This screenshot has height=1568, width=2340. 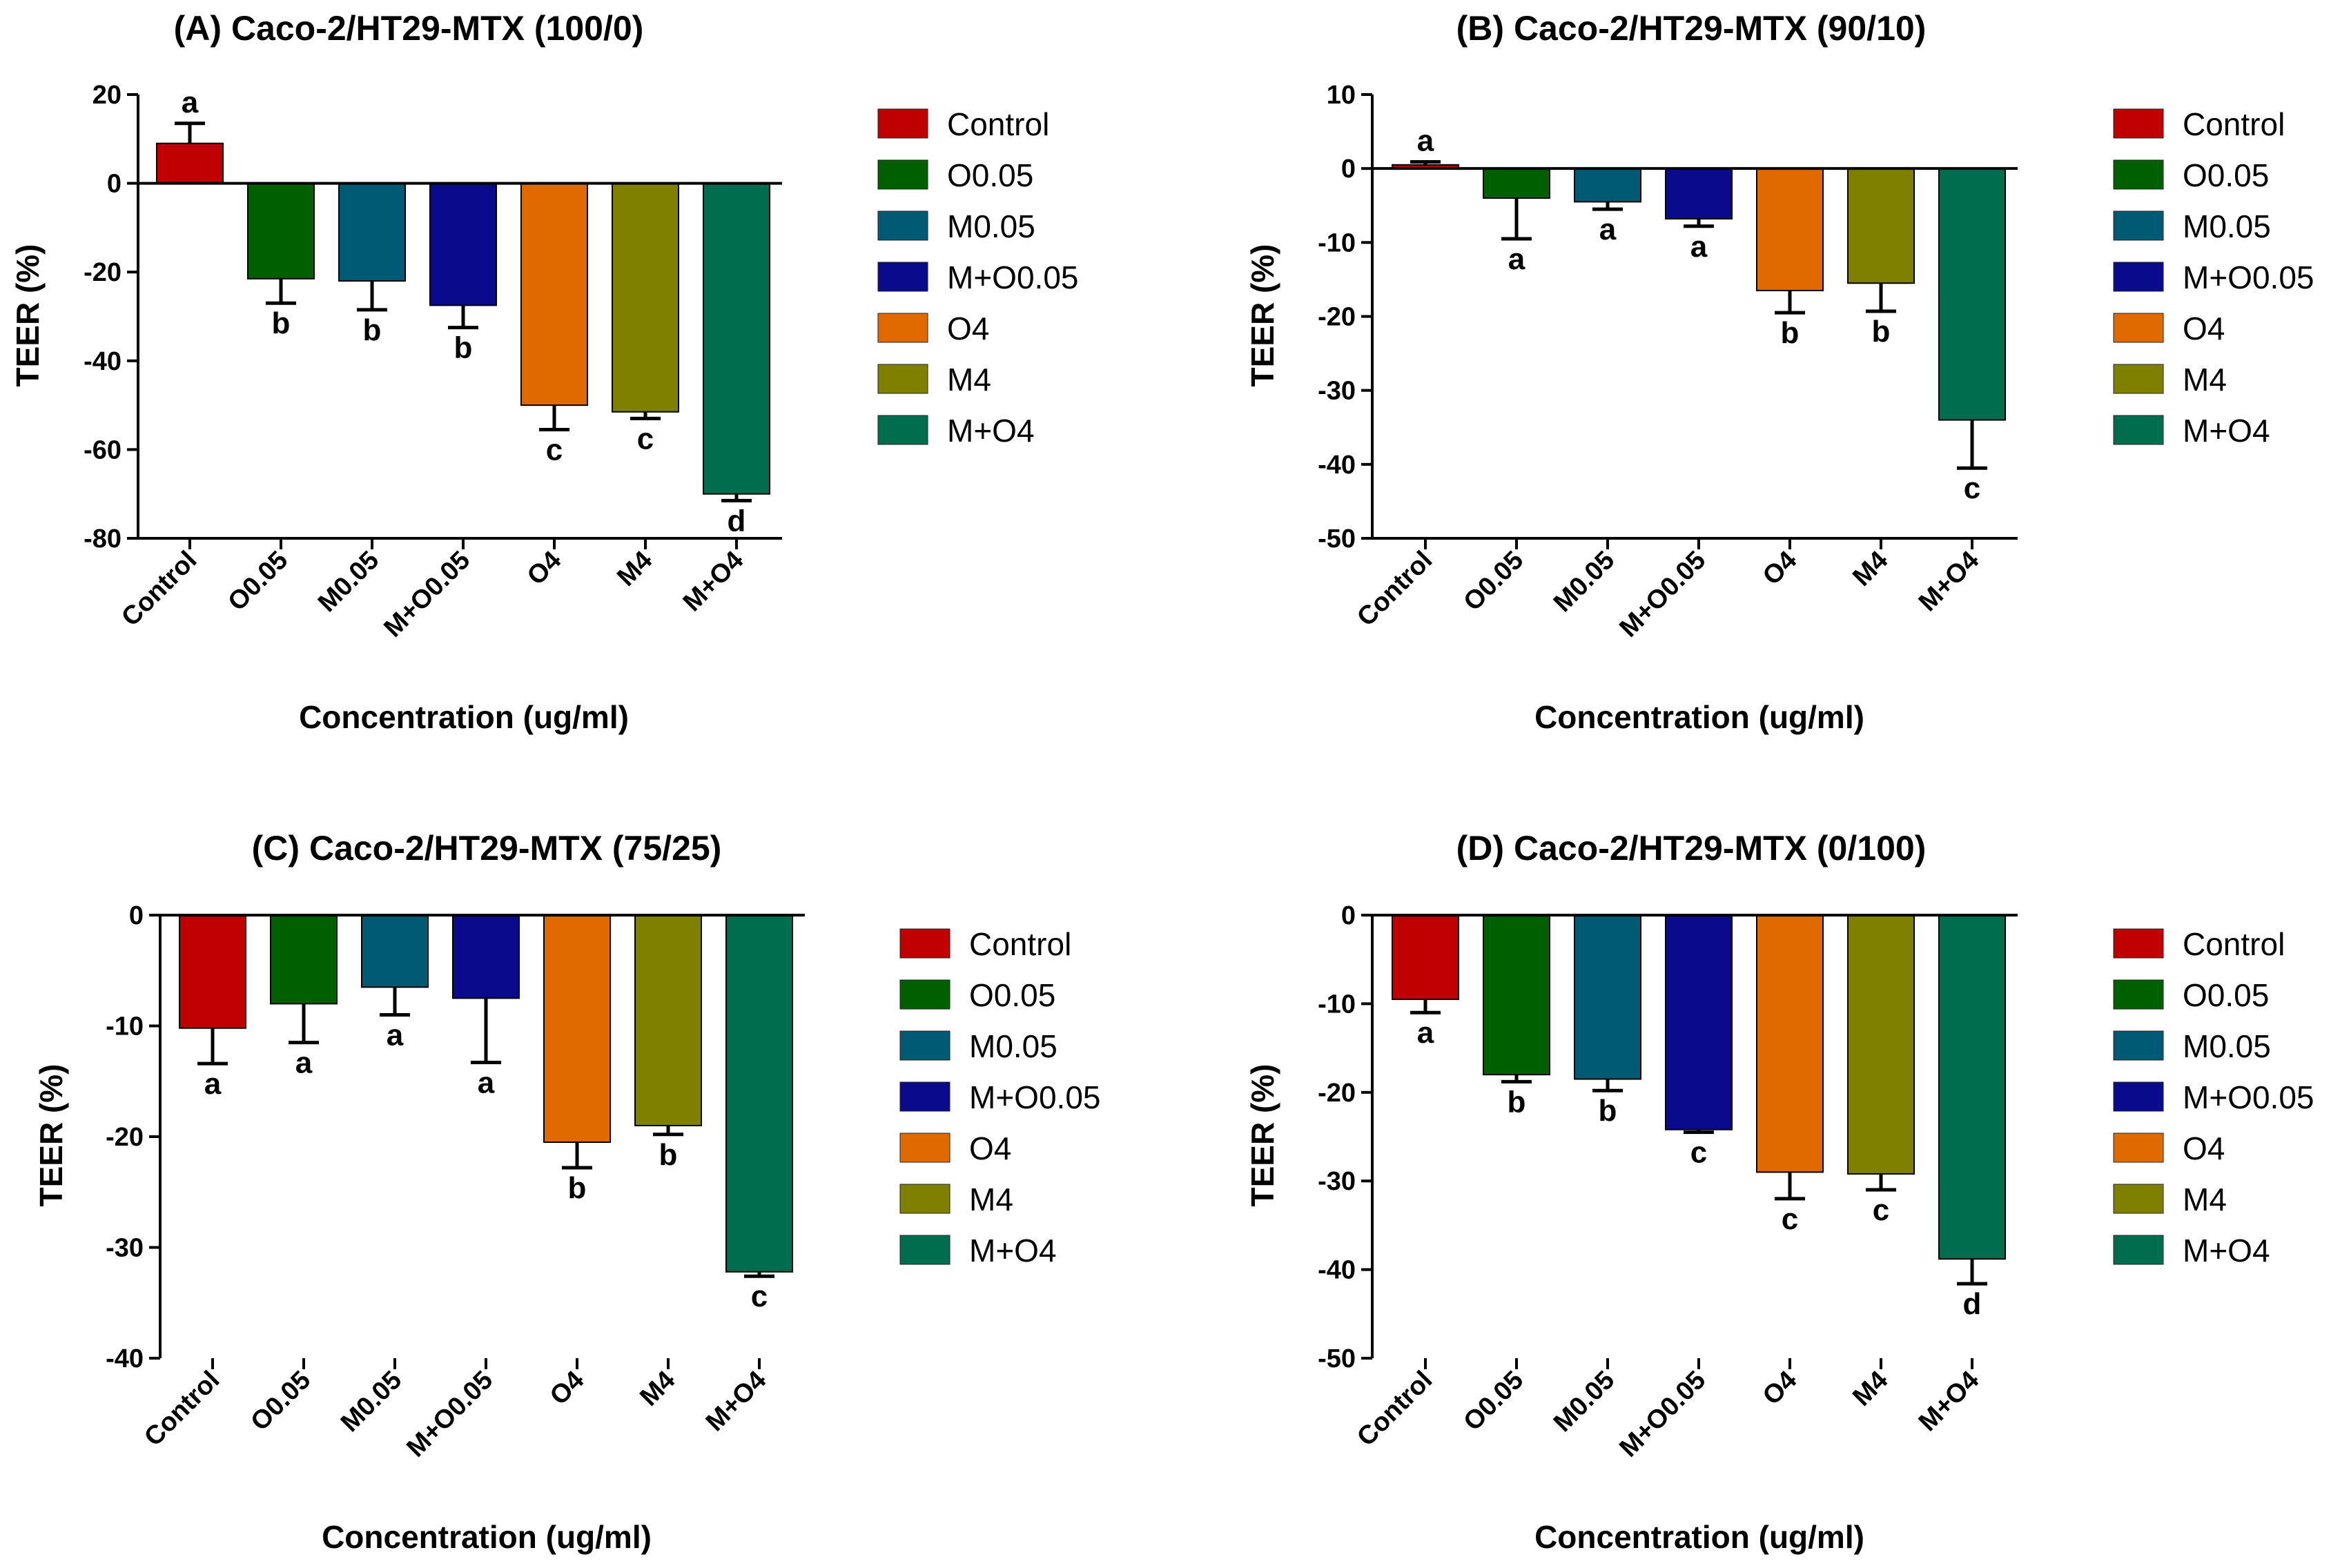 I want to click on x-axis-label: Concentration (ug/ml), so click(x=464, y=717).